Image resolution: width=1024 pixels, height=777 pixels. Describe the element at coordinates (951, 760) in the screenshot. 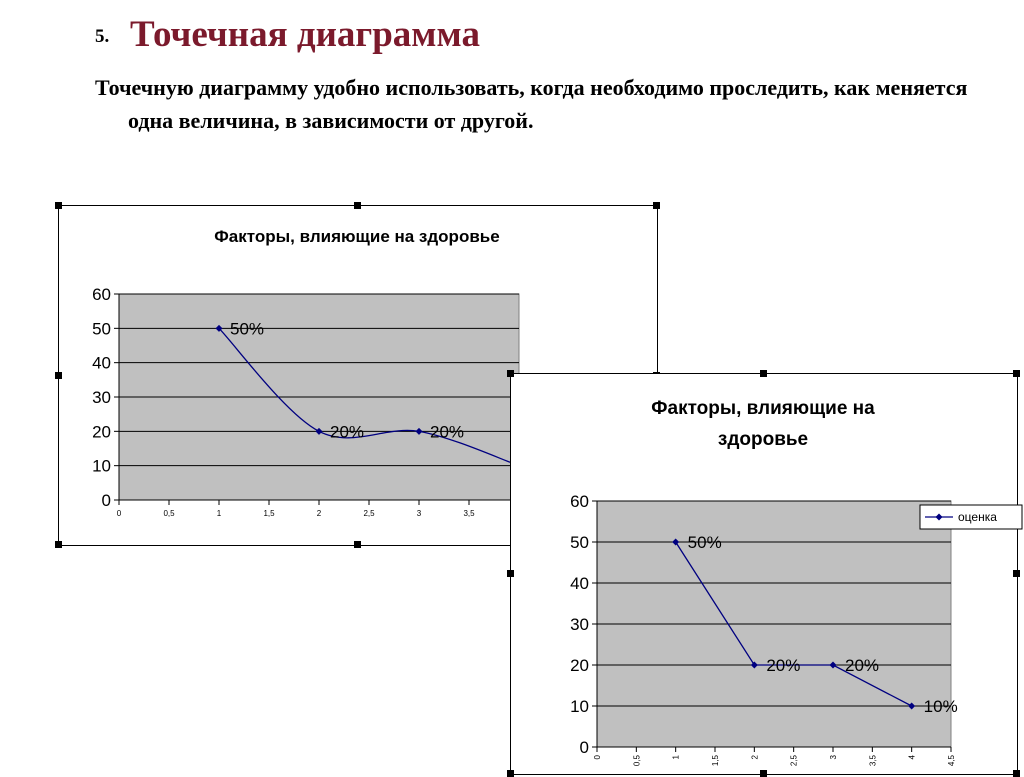

I see `chart-2-x-tick-label: 4,5` at that location.